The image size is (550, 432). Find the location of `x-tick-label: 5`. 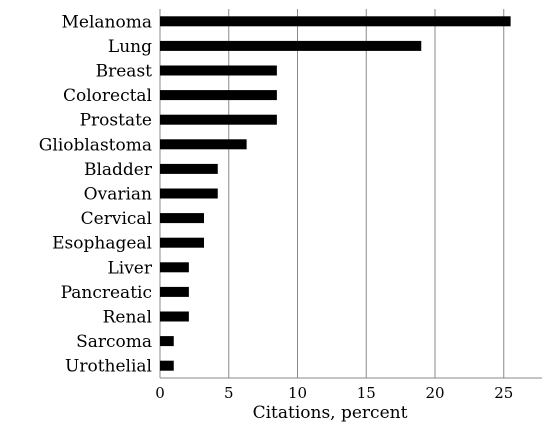

x-tick-label: 5 is located at coordinates (229, 393).